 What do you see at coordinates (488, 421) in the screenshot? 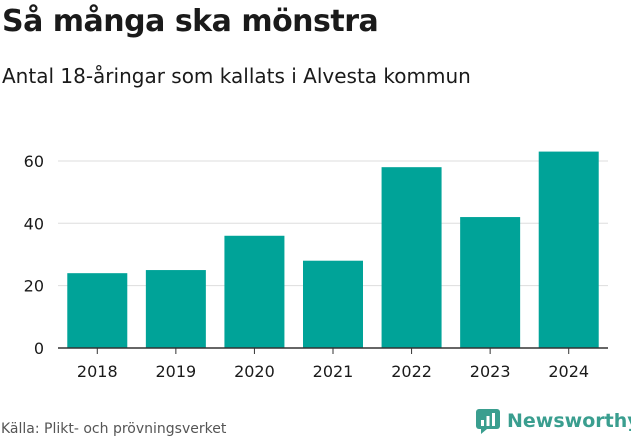
I see `newsworthy-logo-icon` at bounding box center [488, 421].